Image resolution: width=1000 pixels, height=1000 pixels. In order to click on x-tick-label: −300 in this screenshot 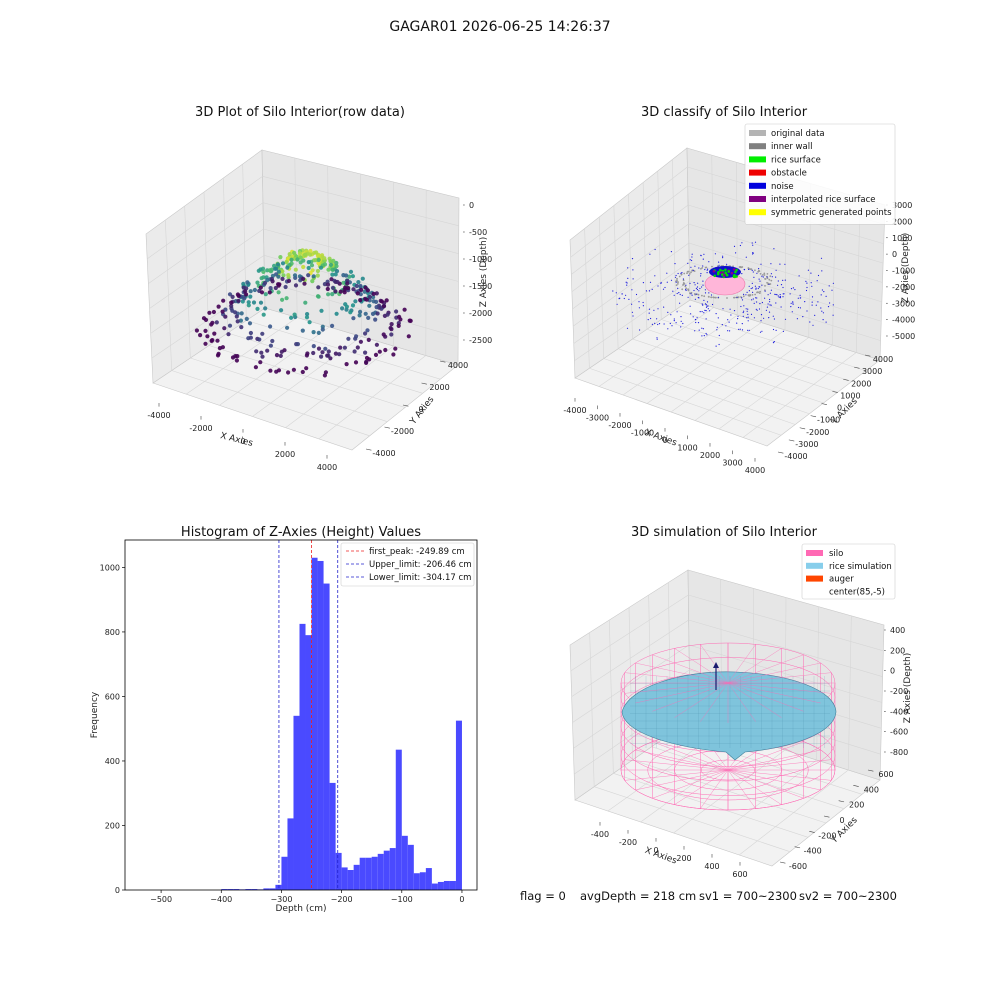, I will do `click(281, 899)`.